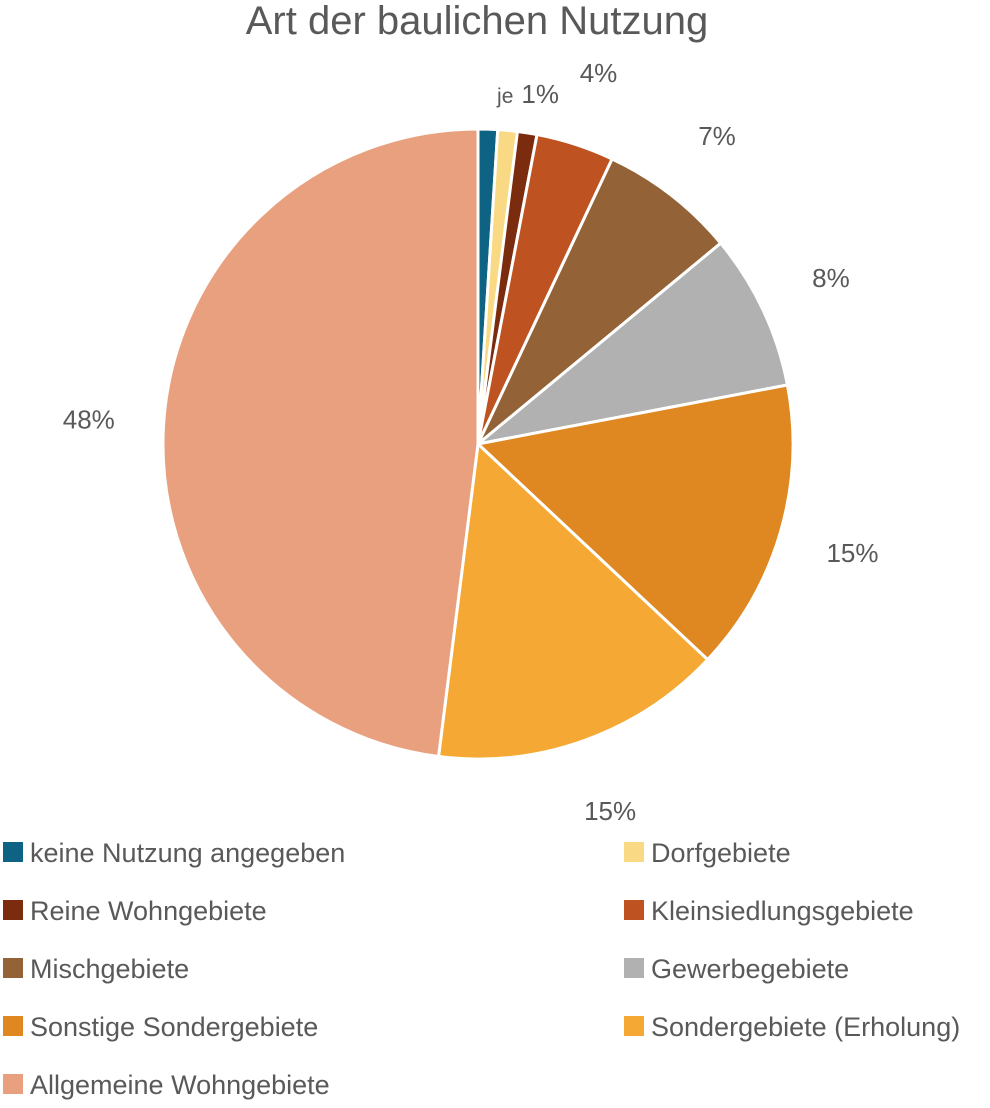 This screenshot has width=990, height=1108. Describe the element at coordinates (782, 911) in the screenshot. I see `legend-label: Kleinsiedlungsgebiete` at that location.